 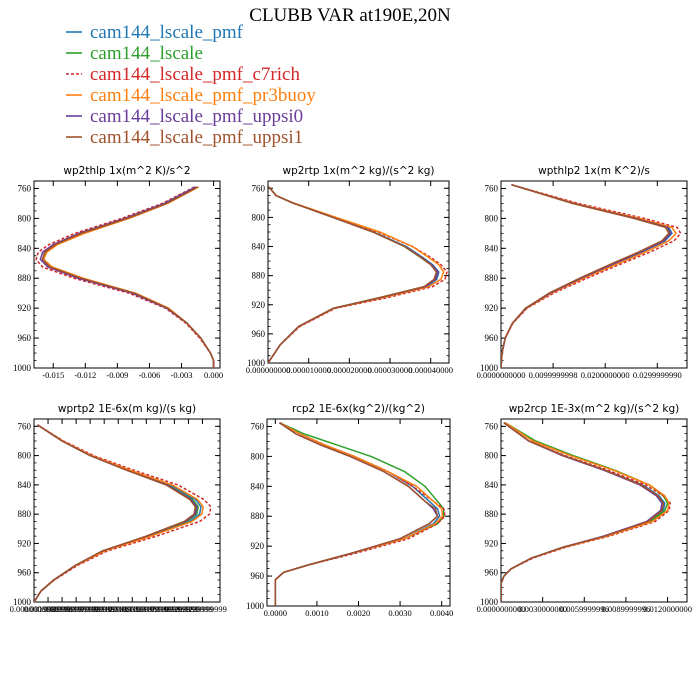 I want to click on x-tick-label: 0.0000, so click(x=275, y=613).